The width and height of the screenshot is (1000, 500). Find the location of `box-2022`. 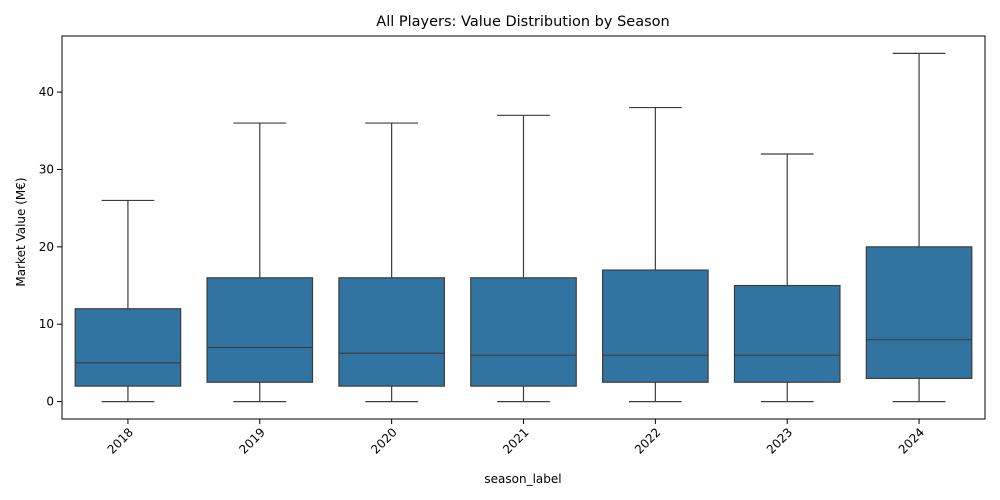

box-2022 is located at coordinates (655, 254).